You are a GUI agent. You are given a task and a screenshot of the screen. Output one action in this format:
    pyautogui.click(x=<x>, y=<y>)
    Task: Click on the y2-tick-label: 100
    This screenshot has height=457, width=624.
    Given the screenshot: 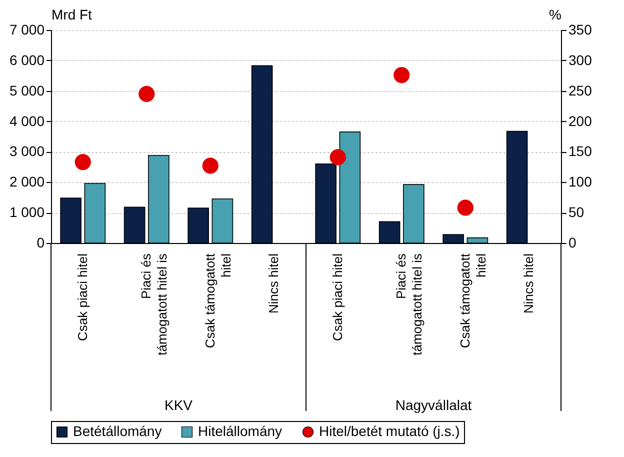 What is the action you would take?
    pyautogui.click(x=580, y=182)
    